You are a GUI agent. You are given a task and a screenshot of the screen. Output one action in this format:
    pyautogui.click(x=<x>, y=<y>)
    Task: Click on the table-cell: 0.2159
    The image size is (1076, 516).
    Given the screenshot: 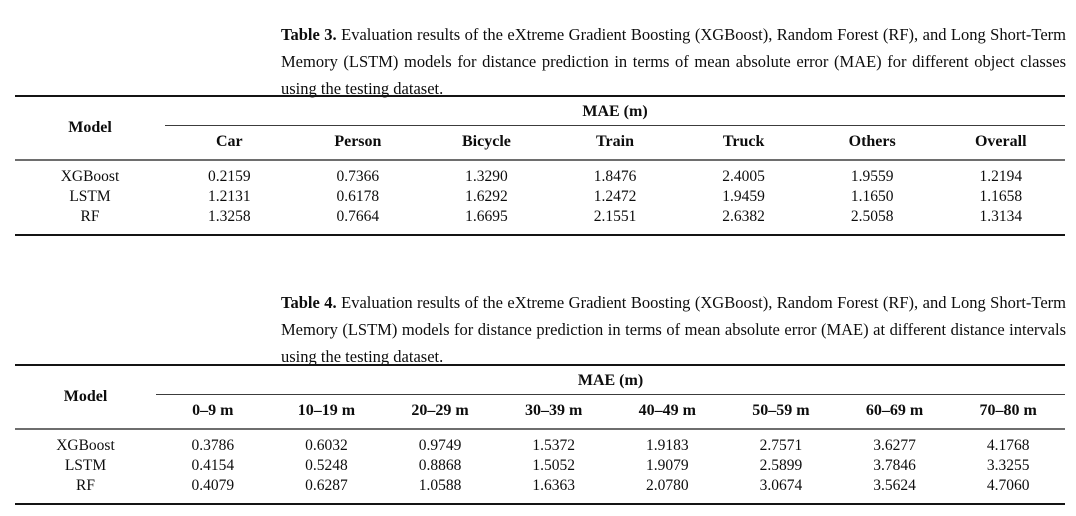 What is the action you would take?
    pyautogui.click(x=229, y=176)
    